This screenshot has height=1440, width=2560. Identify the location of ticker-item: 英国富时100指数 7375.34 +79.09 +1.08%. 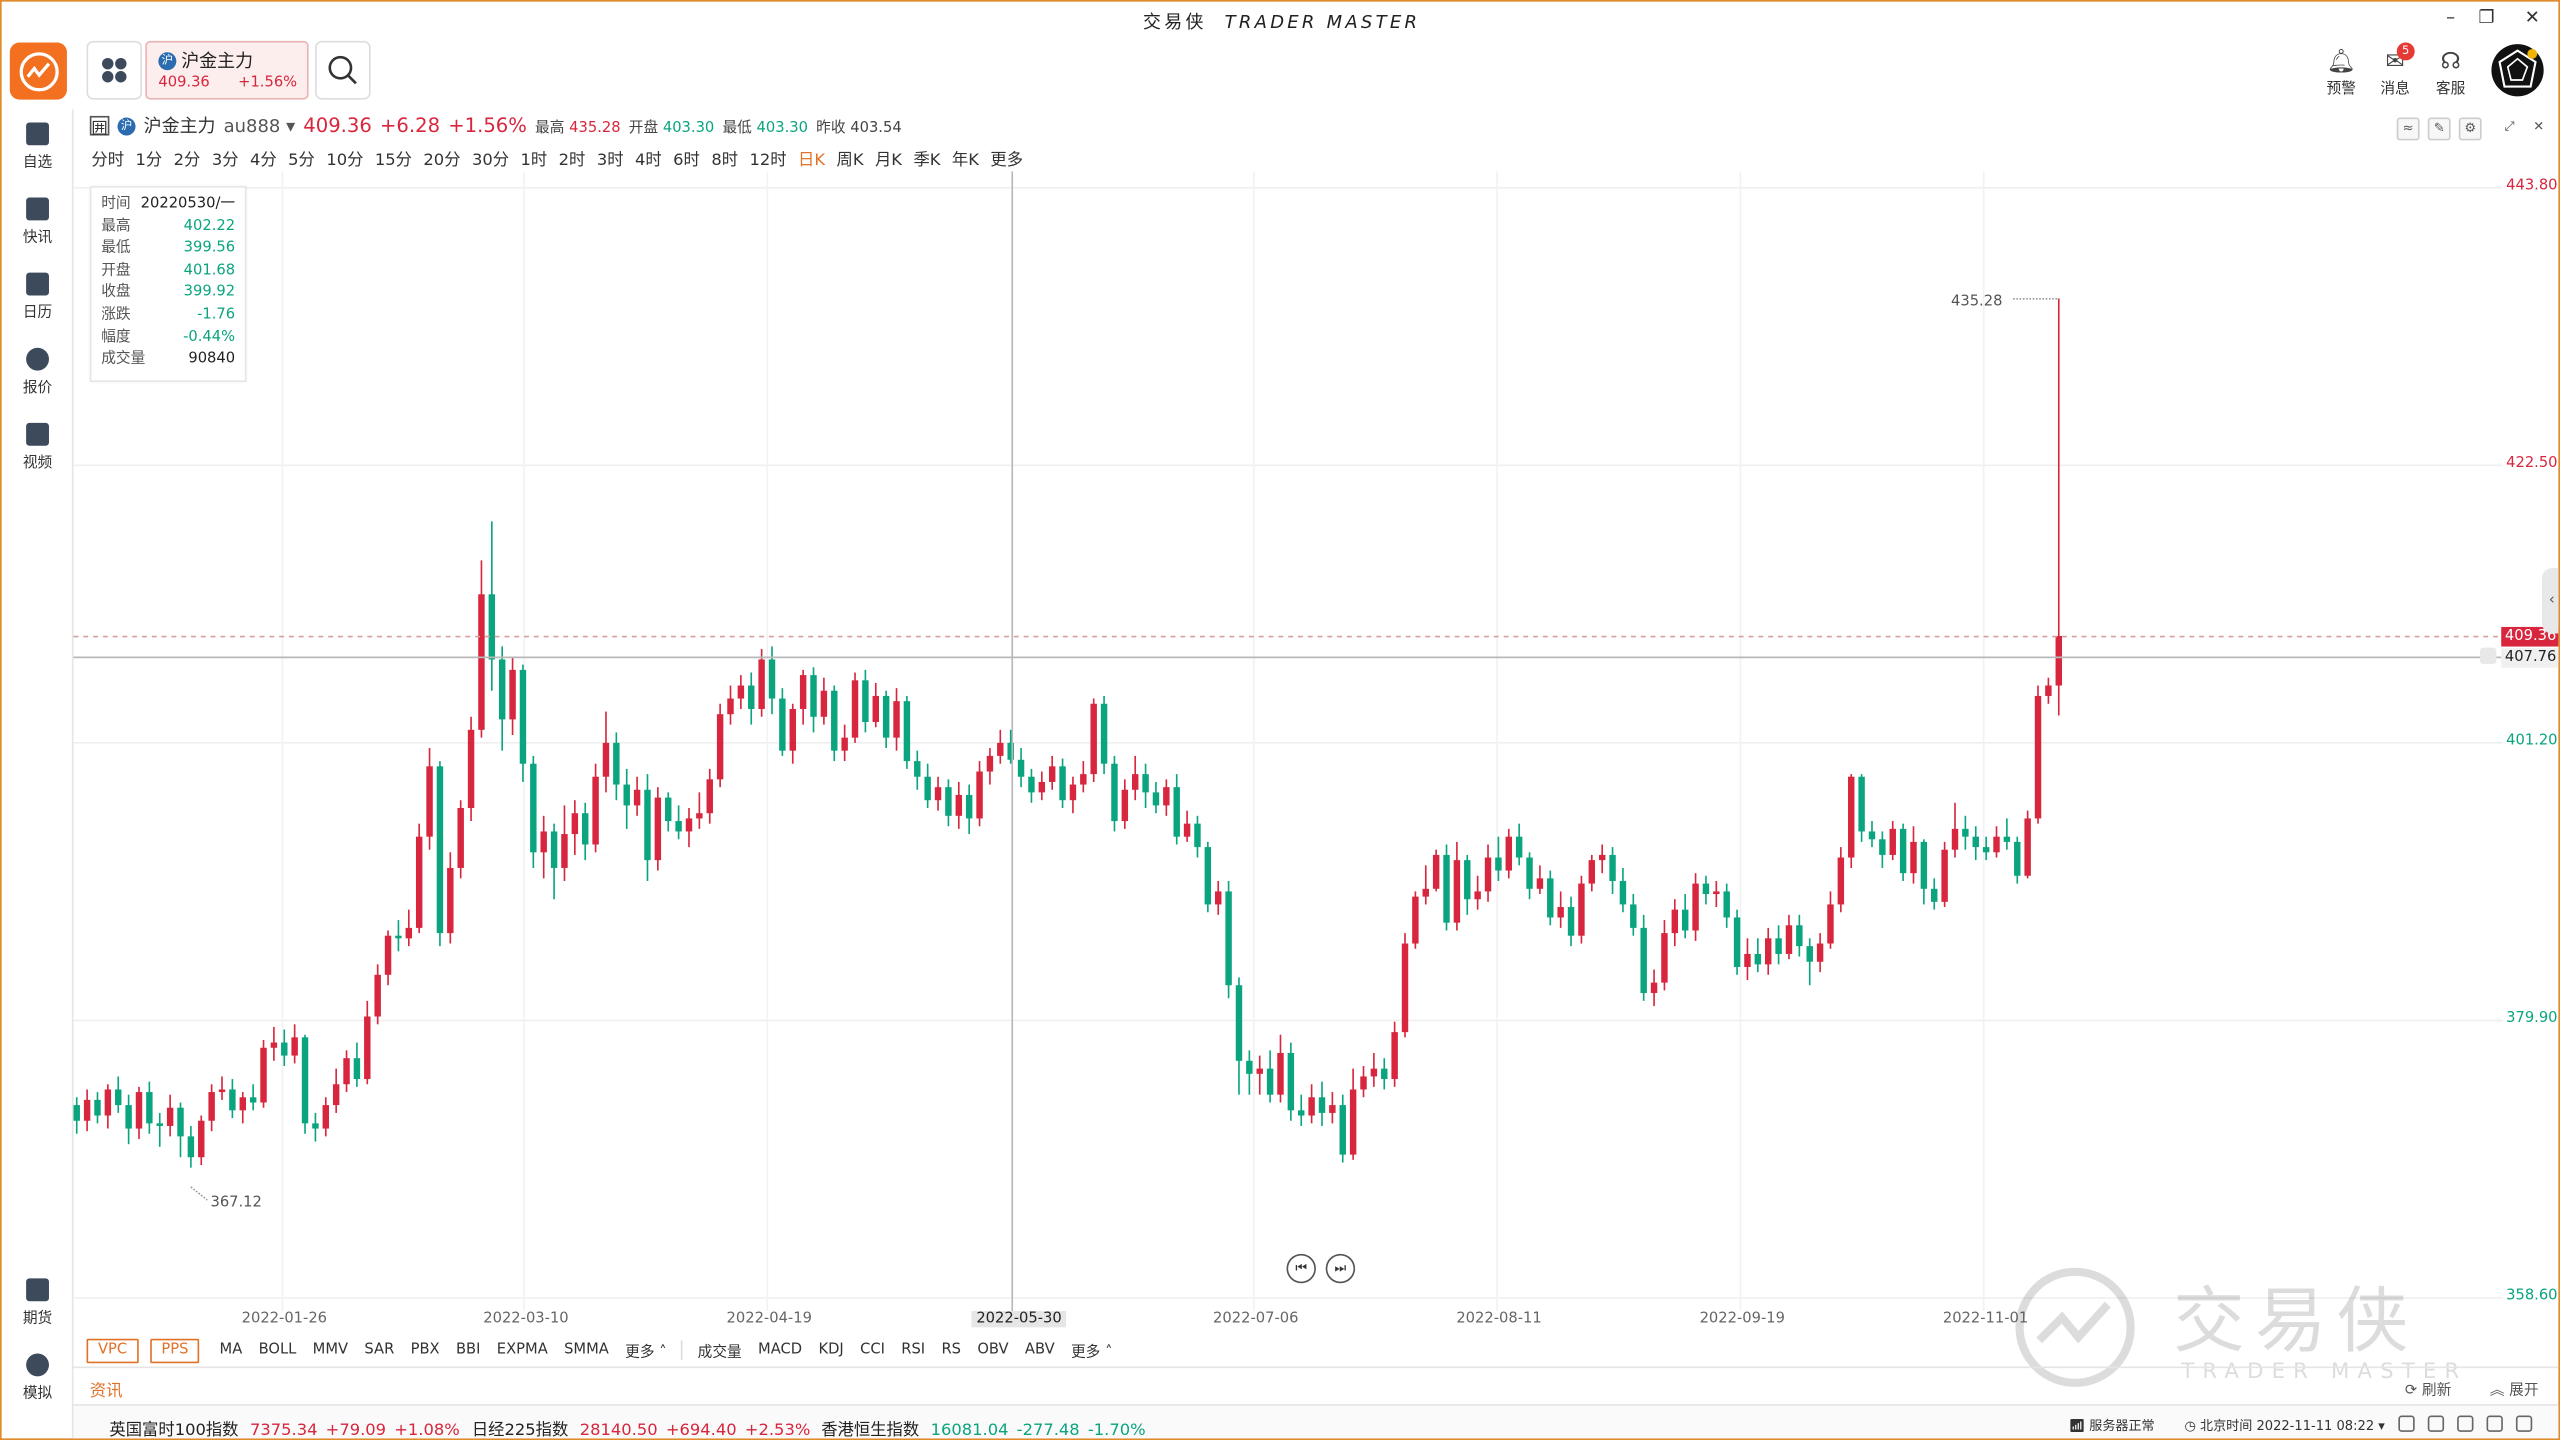
(288, 1428).